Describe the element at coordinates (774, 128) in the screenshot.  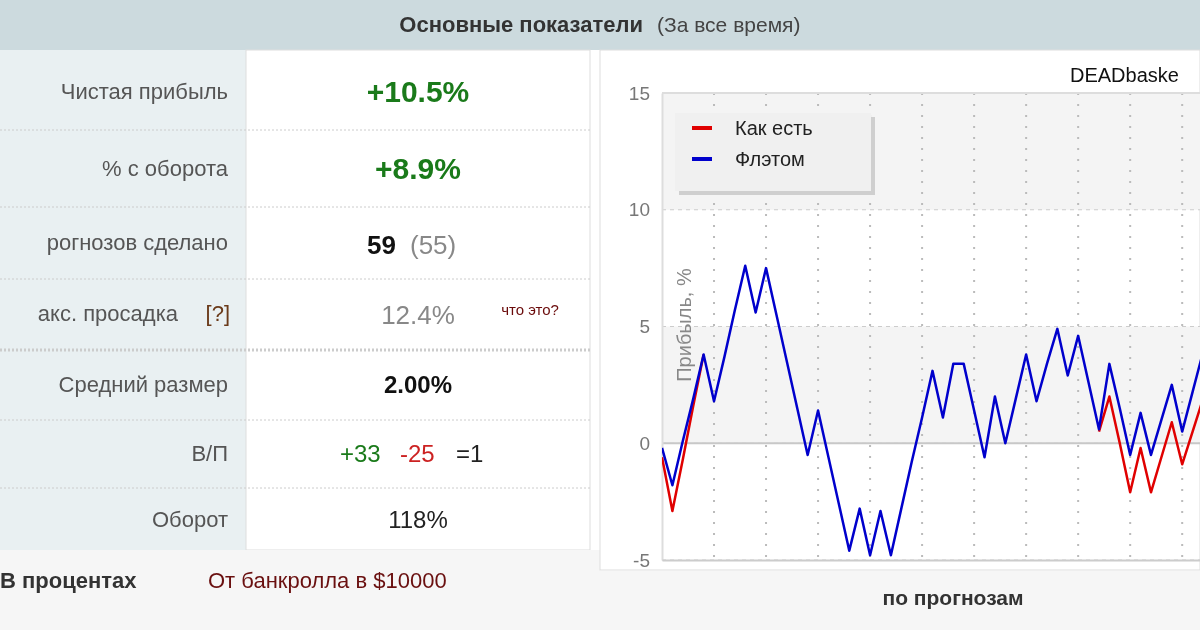
I see `legend-label: Как есть` at that location.